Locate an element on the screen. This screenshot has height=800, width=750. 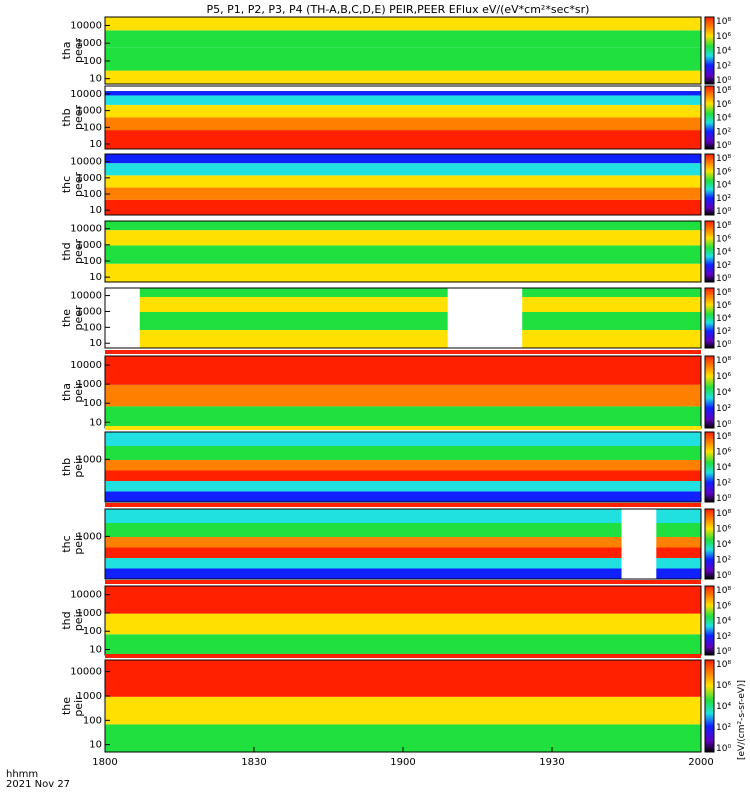
x-tick-label: 1900 is located at coordinates (402, 762).